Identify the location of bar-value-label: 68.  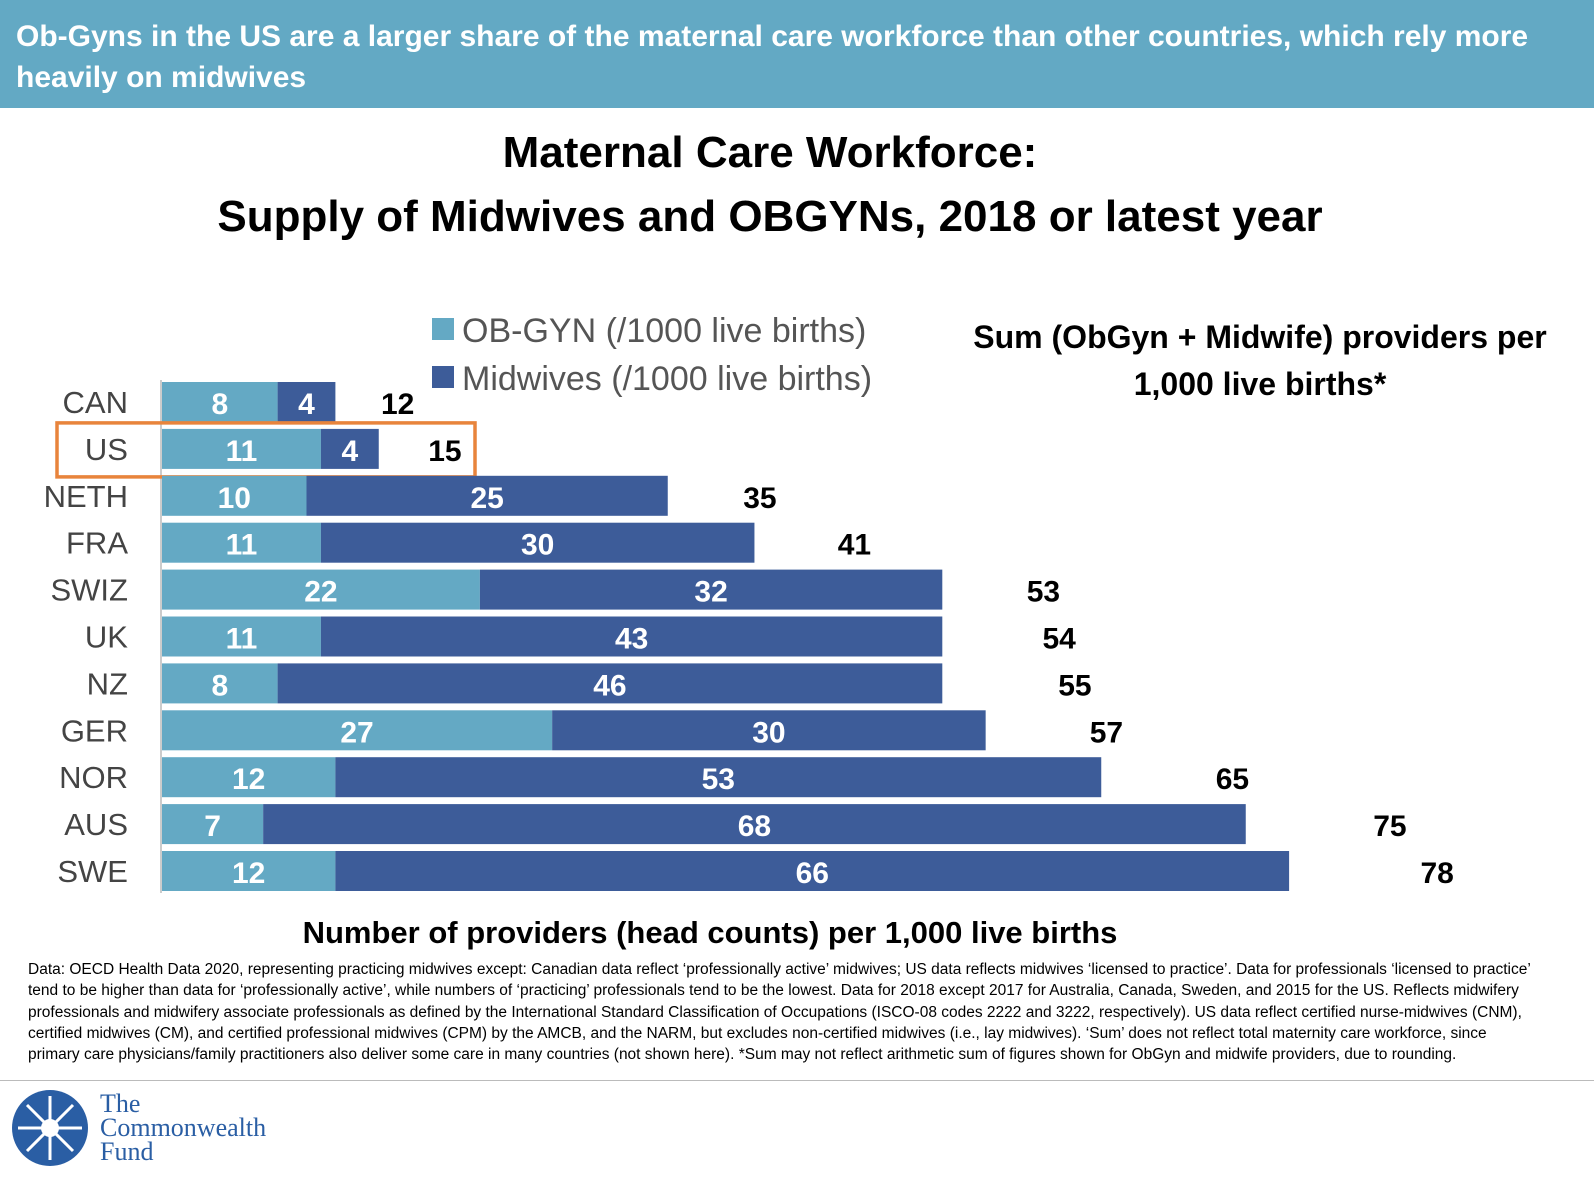
(754, 826).